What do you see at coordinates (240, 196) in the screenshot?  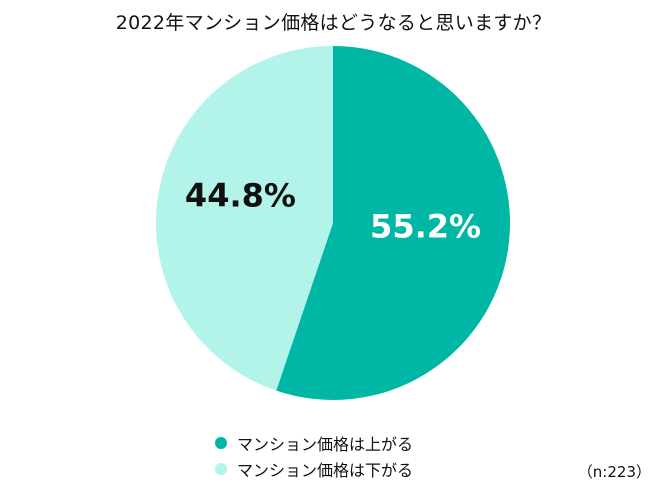 I see `data-label-down: 44.8%` at bounding box center [240, 196].